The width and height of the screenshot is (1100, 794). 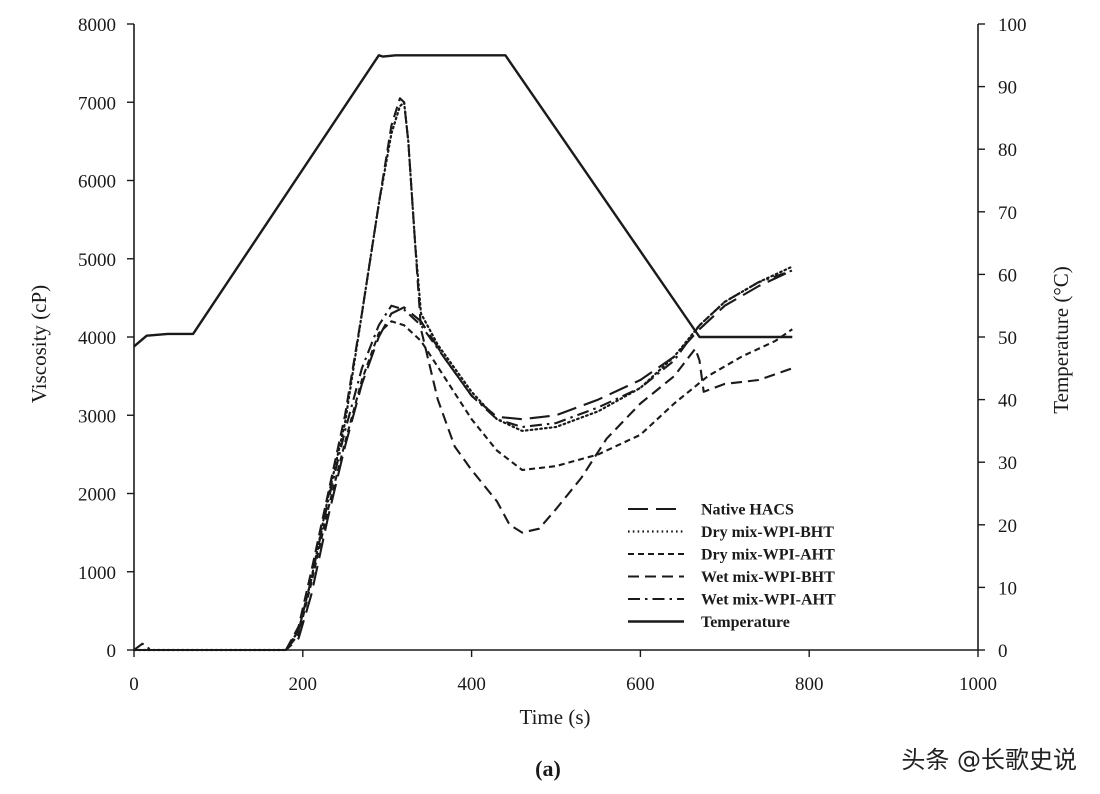 What do you see at coordinates (39, 344) in the screenshot?
I see `y-axis-left-title: Viscosity (cP)` at bounding box center [39, 344].